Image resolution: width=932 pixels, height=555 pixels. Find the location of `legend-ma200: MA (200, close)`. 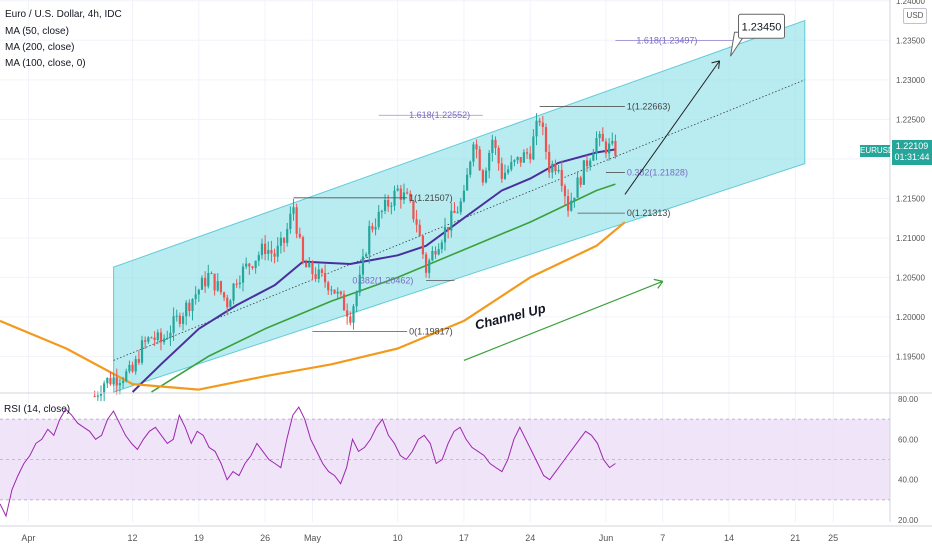

legend-ma200: MA (200, close) is located at coordinates (40, 47).